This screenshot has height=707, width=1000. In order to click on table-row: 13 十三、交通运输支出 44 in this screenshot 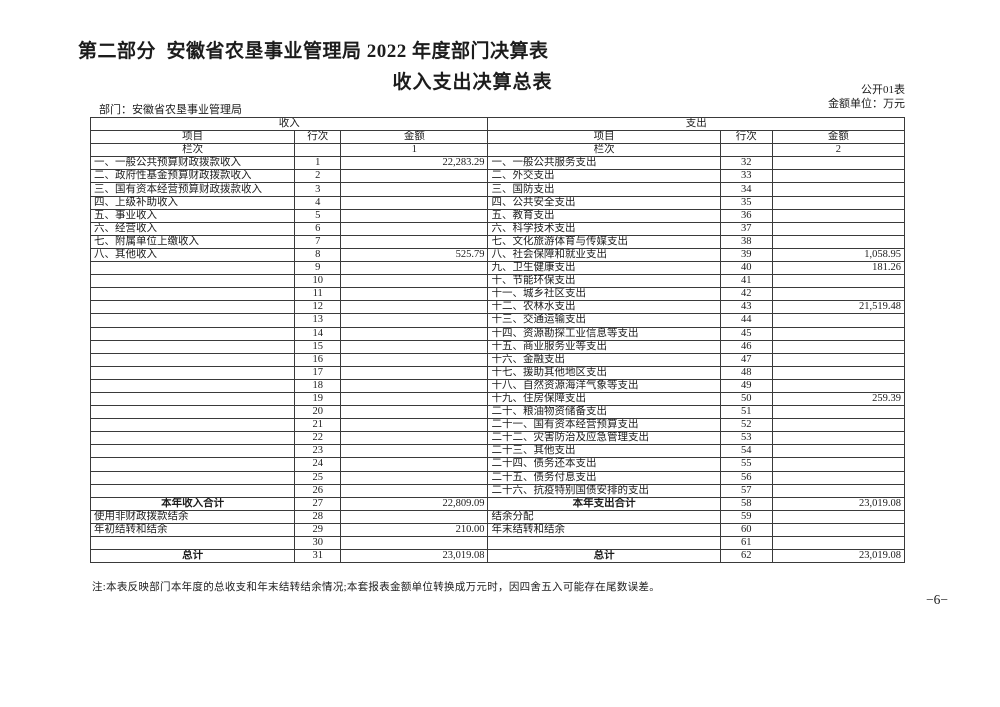, I will do `click(497, 320)`.